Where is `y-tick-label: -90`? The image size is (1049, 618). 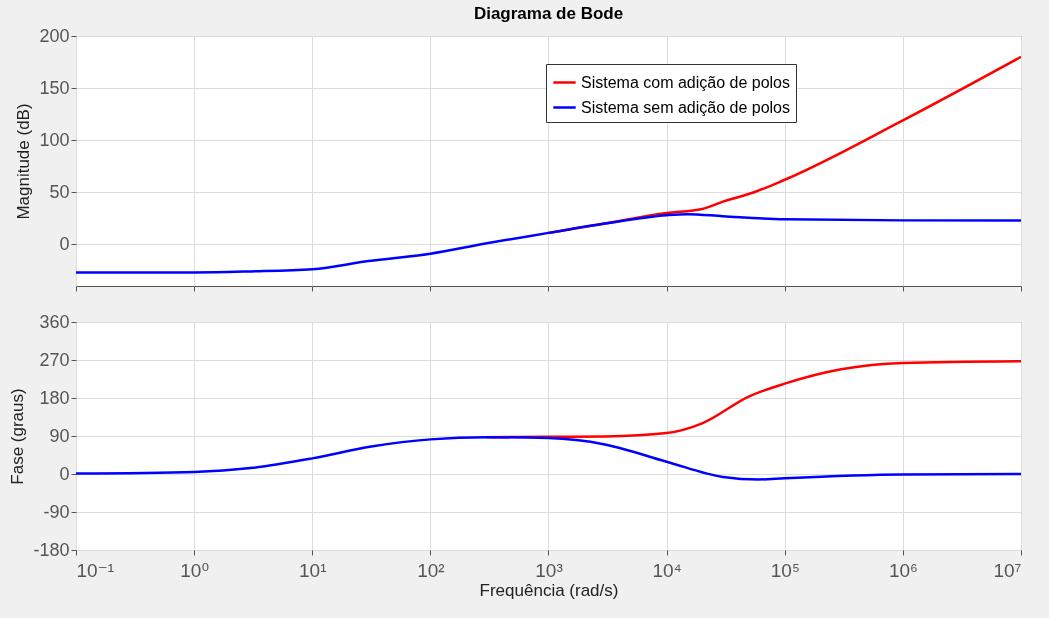
y-tick-label: -90 is located at coordinates (56, 511).